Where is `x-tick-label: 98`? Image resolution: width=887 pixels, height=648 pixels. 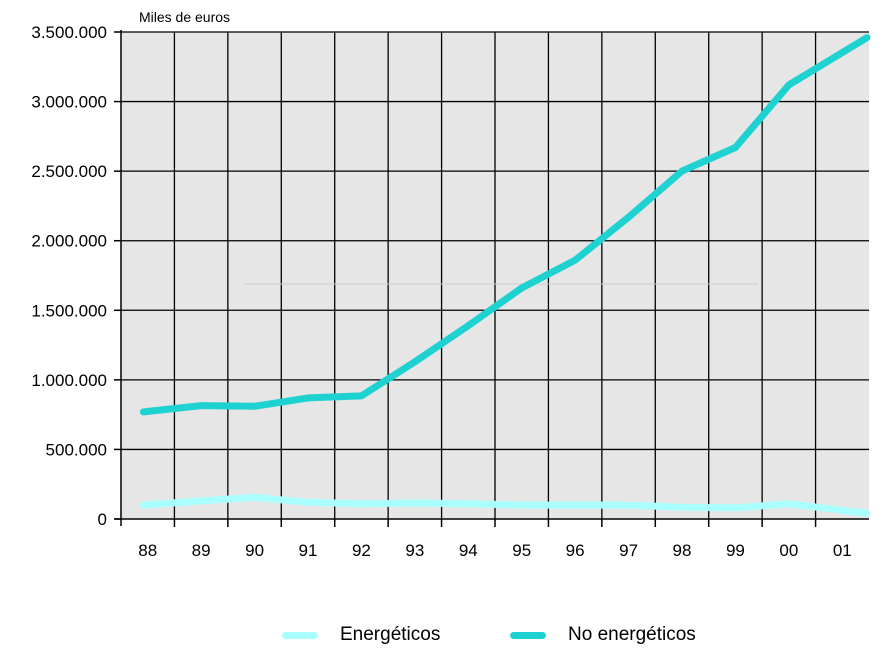 x-tick-label: 98 is located at coordinates (682, 550).